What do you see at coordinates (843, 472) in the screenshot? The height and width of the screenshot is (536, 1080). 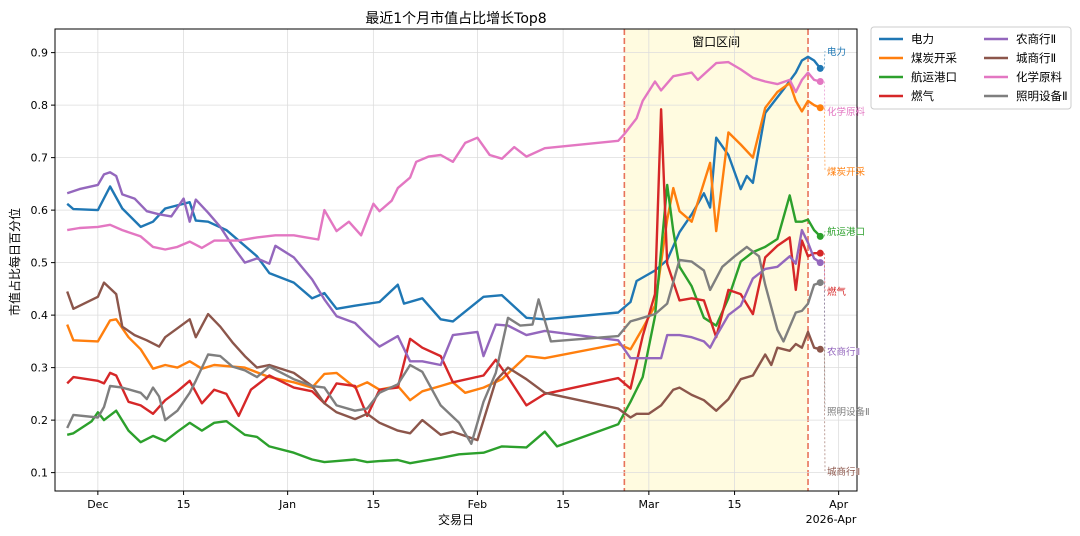 I see `series-end-label: 城商行Ⅱ` at bounding box center [843, 472].